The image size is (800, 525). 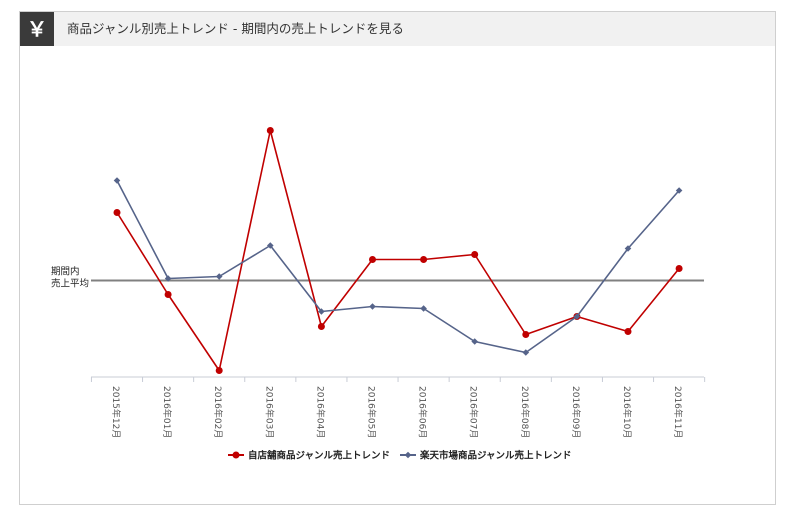 I want to click on x-tick-label: 2015年12月, so click(x=116, y=412).